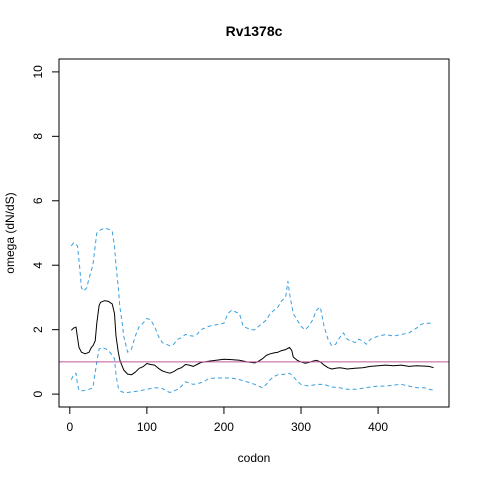 The image size is (480, 480). What do you see at coordinates (38, 329) in the screenshot?
I see `y-tick-label: 2` at bounding box center [38, 329].